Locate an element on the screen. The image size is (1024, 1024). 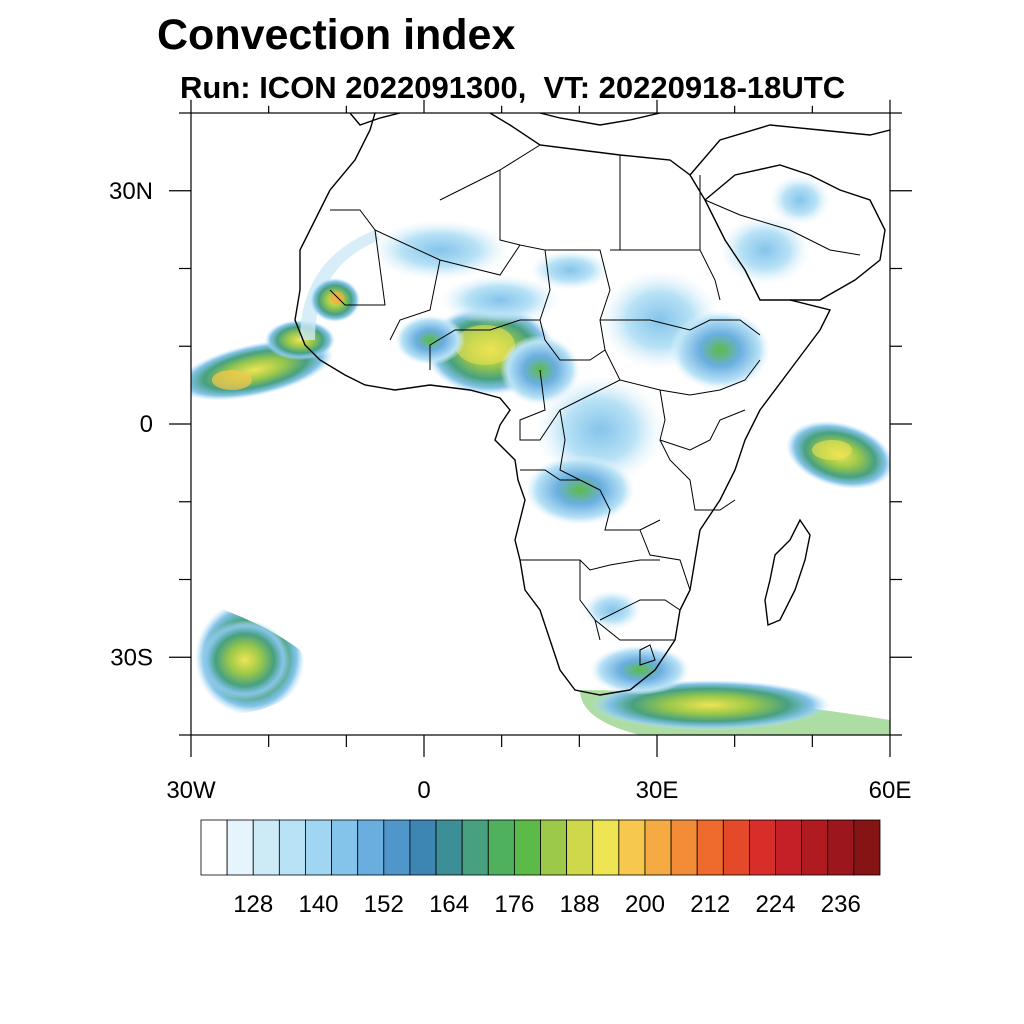
colorbar-label: 236 is located at coordinates (841, 904).